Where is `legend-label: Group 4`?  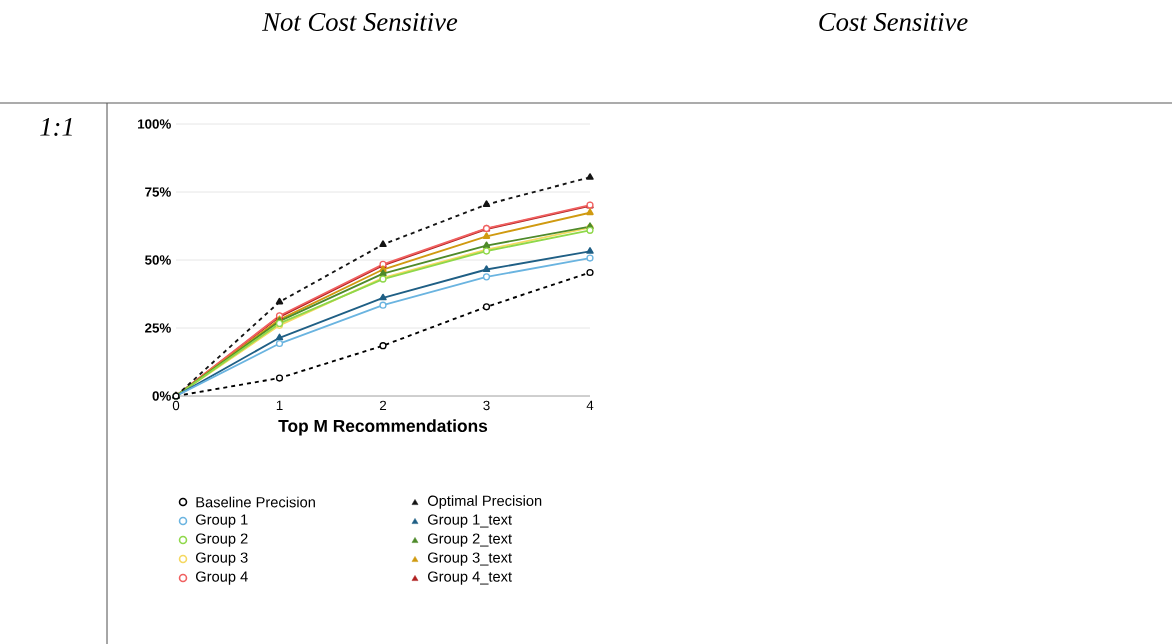
legend-label: Group 4 is located at coordinates (222, 578).